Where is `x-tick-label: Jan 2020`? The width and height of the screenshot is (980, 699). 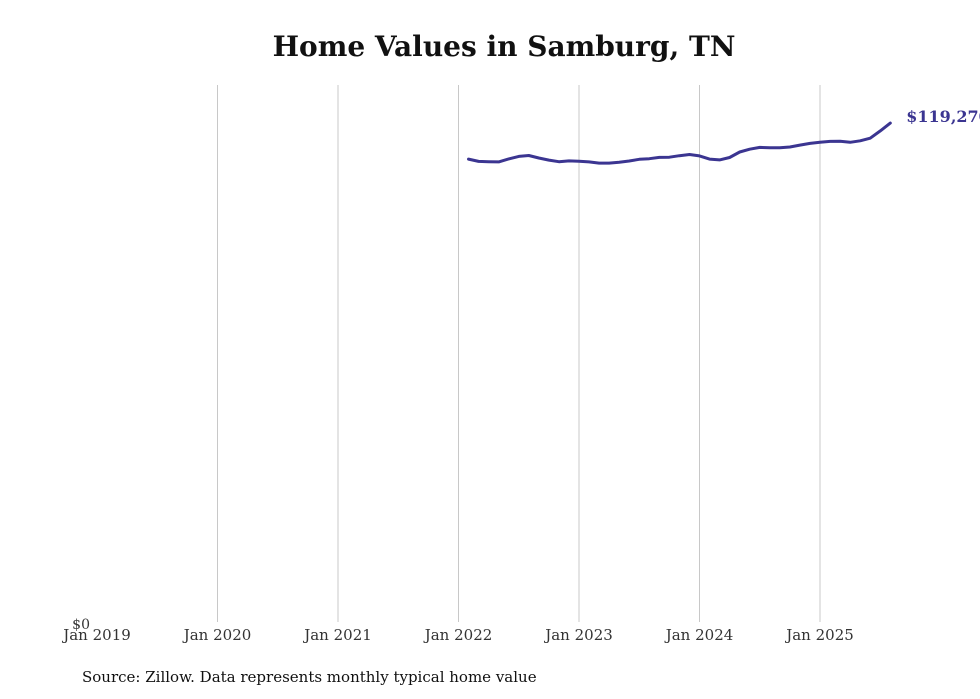
x-tick-label: Jan 2020 is located at coordinates (217, 635).